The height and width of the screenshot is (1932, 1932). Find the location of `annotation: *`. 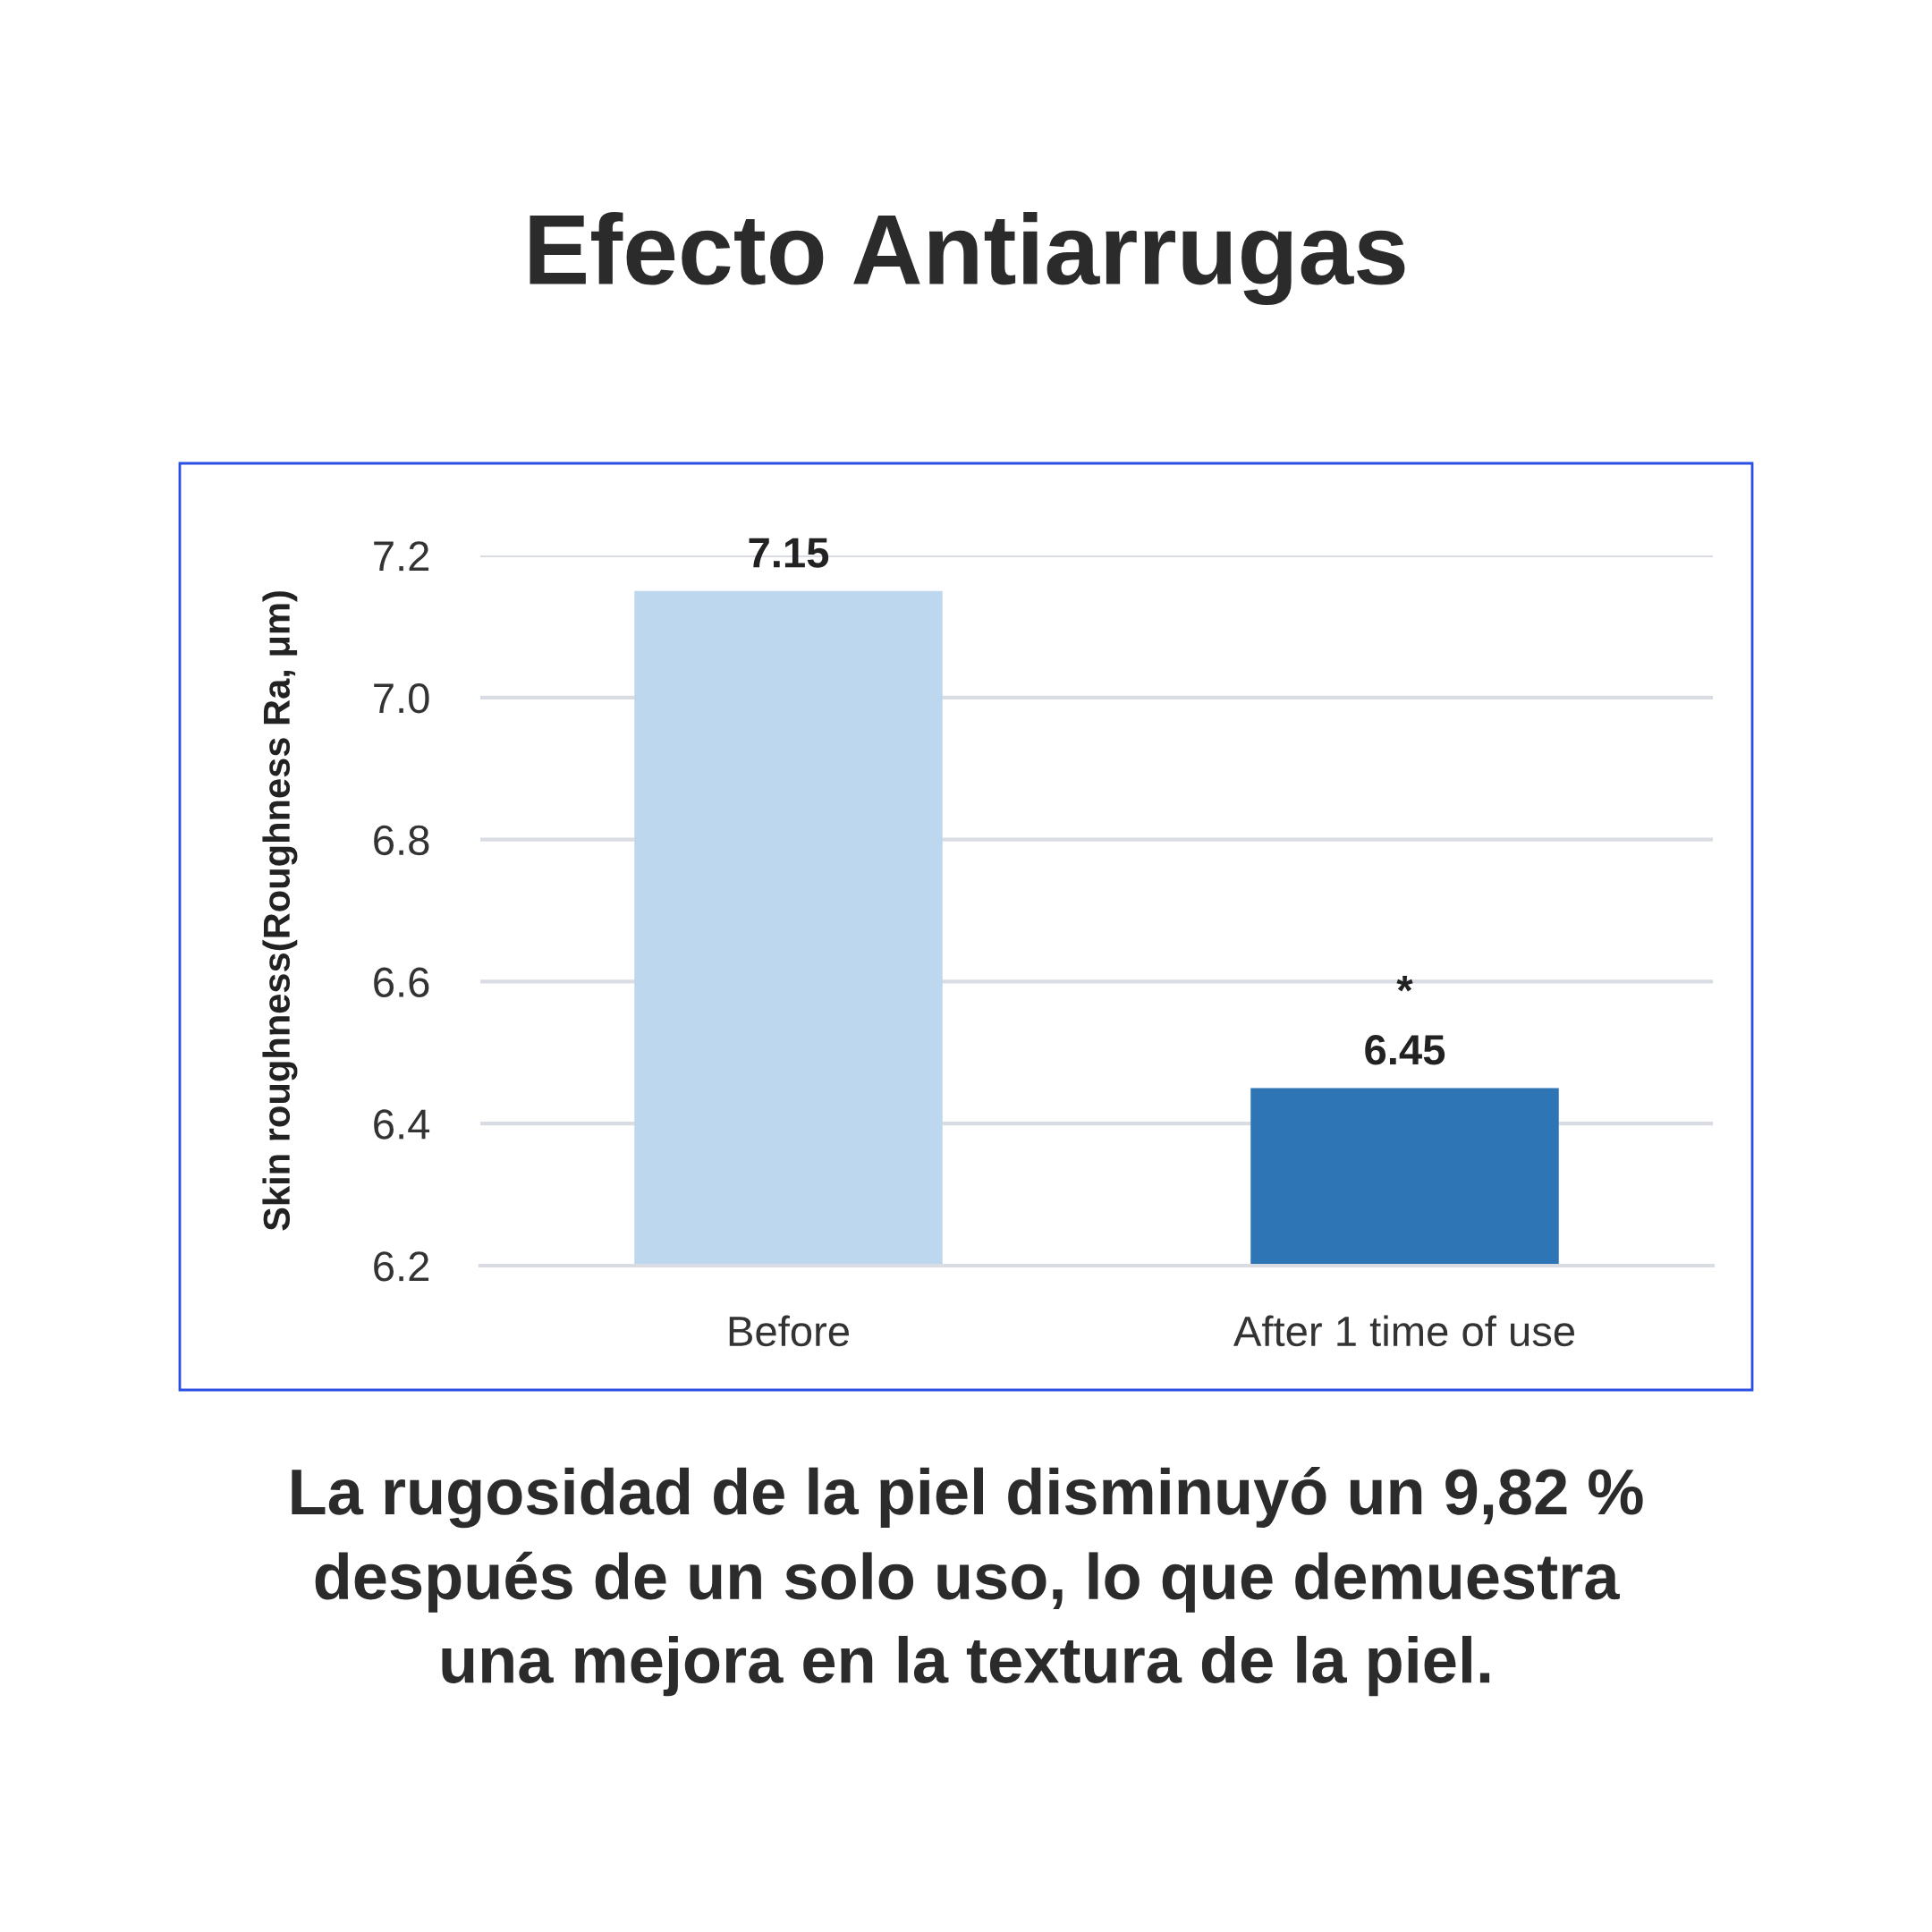

annotation: * is located at coordinates (1404, 983).